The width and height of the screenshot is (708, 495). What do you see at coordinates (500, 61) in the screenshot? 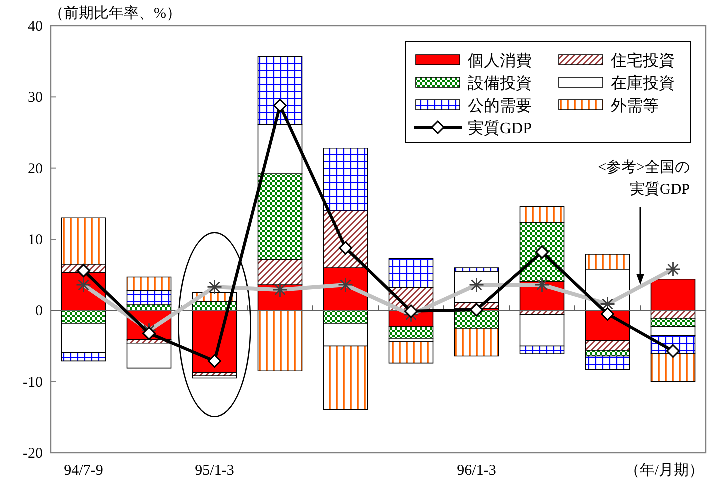
I see `legend-label: 個人消費` at bounding box center [500, 61].